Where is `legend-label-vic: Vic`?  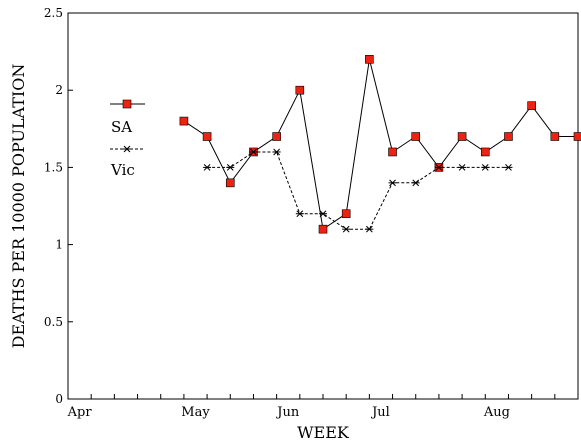 legend-label-vic: Vic is located at coordinates (122, 170).